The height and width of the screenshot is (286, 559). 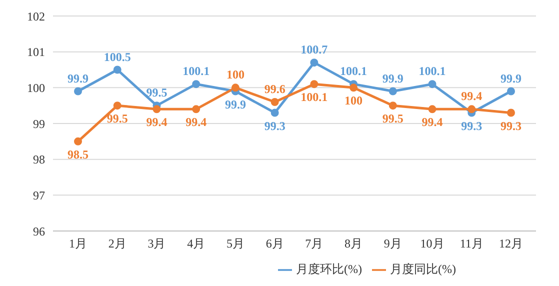 What do you see at coordinates (329, 269) in the screenshot?
I see `legend-label: 月度环比(%)` at bounding box center [329, 269].